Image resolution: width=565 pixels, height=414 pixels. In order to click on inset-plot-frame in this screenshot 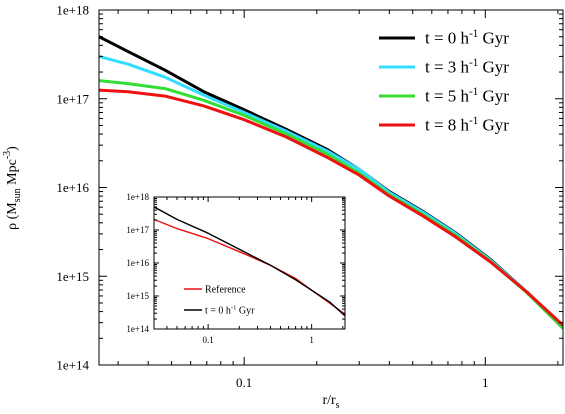, I will do `click(249, 263)`.